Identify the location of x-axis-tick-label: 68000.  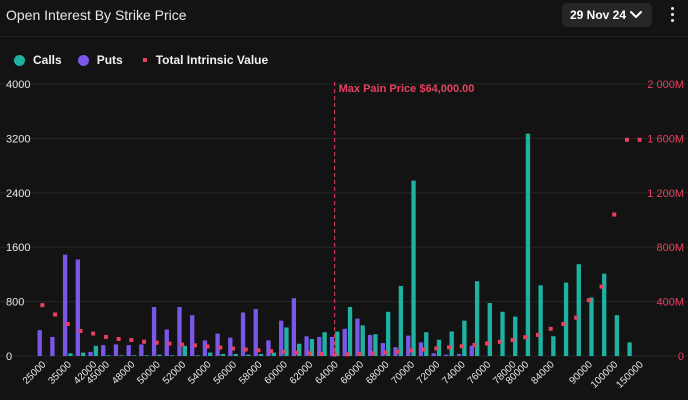
(378, 373).